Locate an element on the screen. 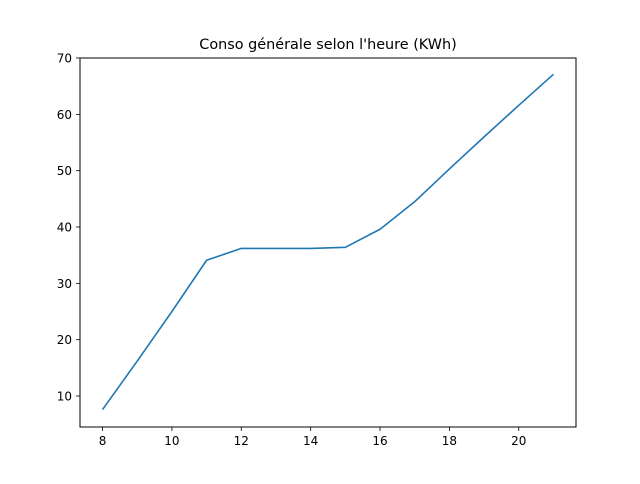 This screenshot has width=640, height=484. x-tick-label: 14 is located at coordinates (310, 441).